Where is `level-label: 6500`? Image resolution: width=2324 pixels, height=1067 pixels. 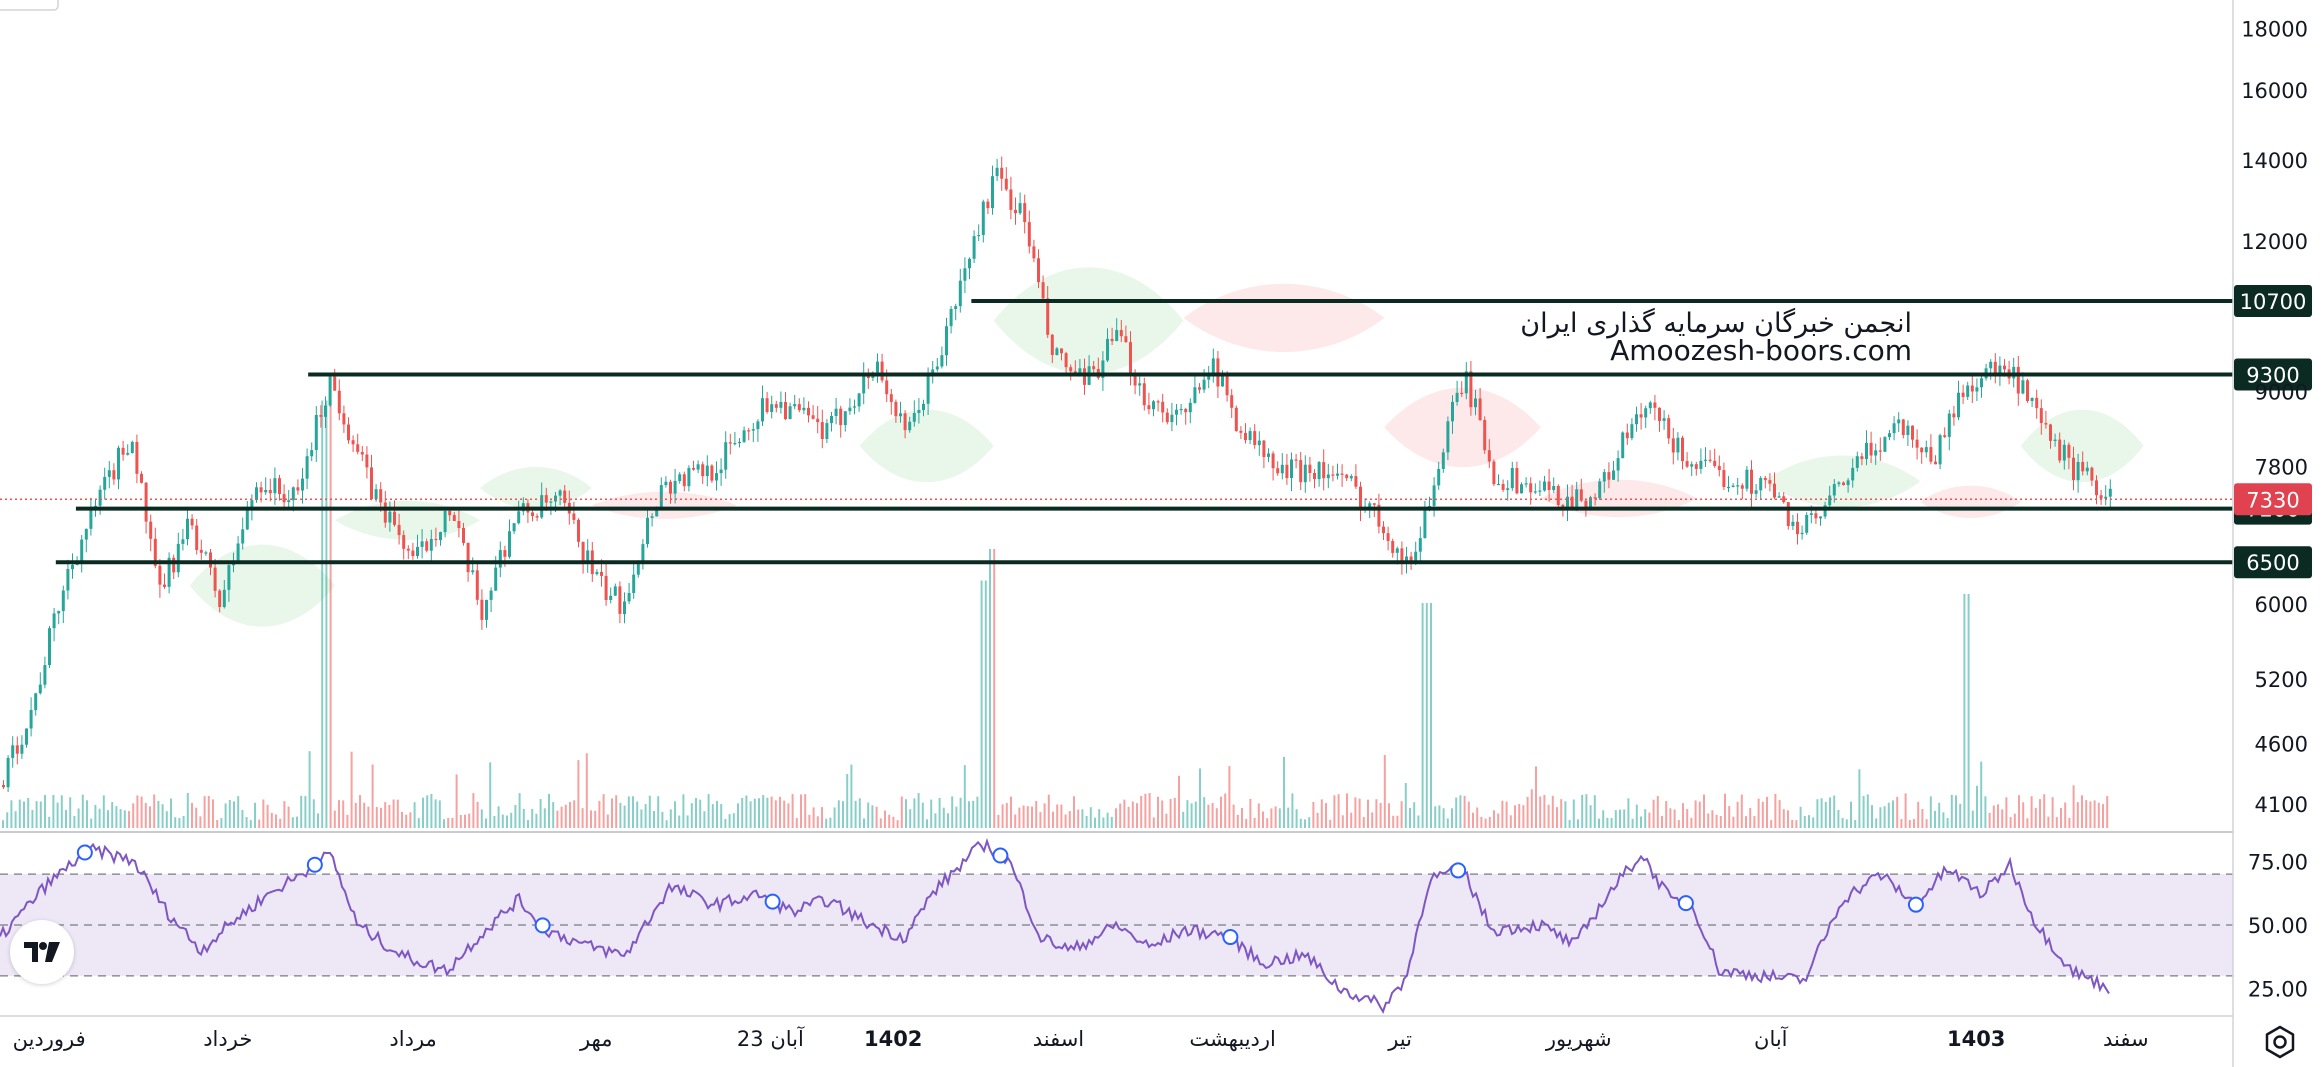
level-label: 6500 is located at coordinates (2272, 563).